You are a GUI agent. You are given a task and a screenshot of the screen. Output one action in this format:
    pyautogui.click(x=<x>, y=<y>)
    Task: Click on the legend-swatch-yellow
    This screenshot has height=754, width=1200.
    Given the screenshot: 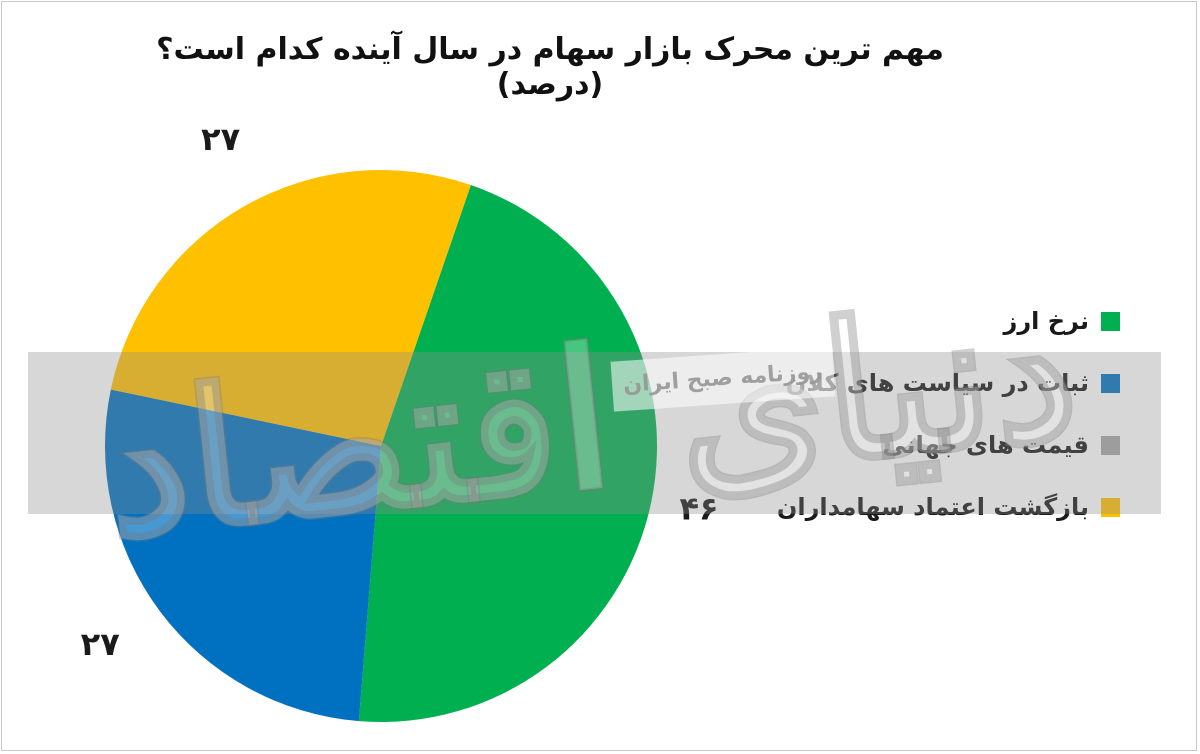 What is the action you would take?
    pyautogui.click(x=1110, y=507)
    